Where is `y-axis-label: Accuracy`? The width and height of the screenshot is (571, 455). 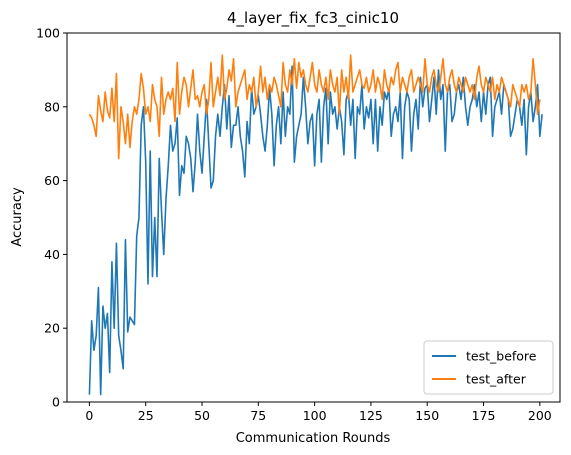
y-axis-label: Accuracy is located at coordinates (17, 217).